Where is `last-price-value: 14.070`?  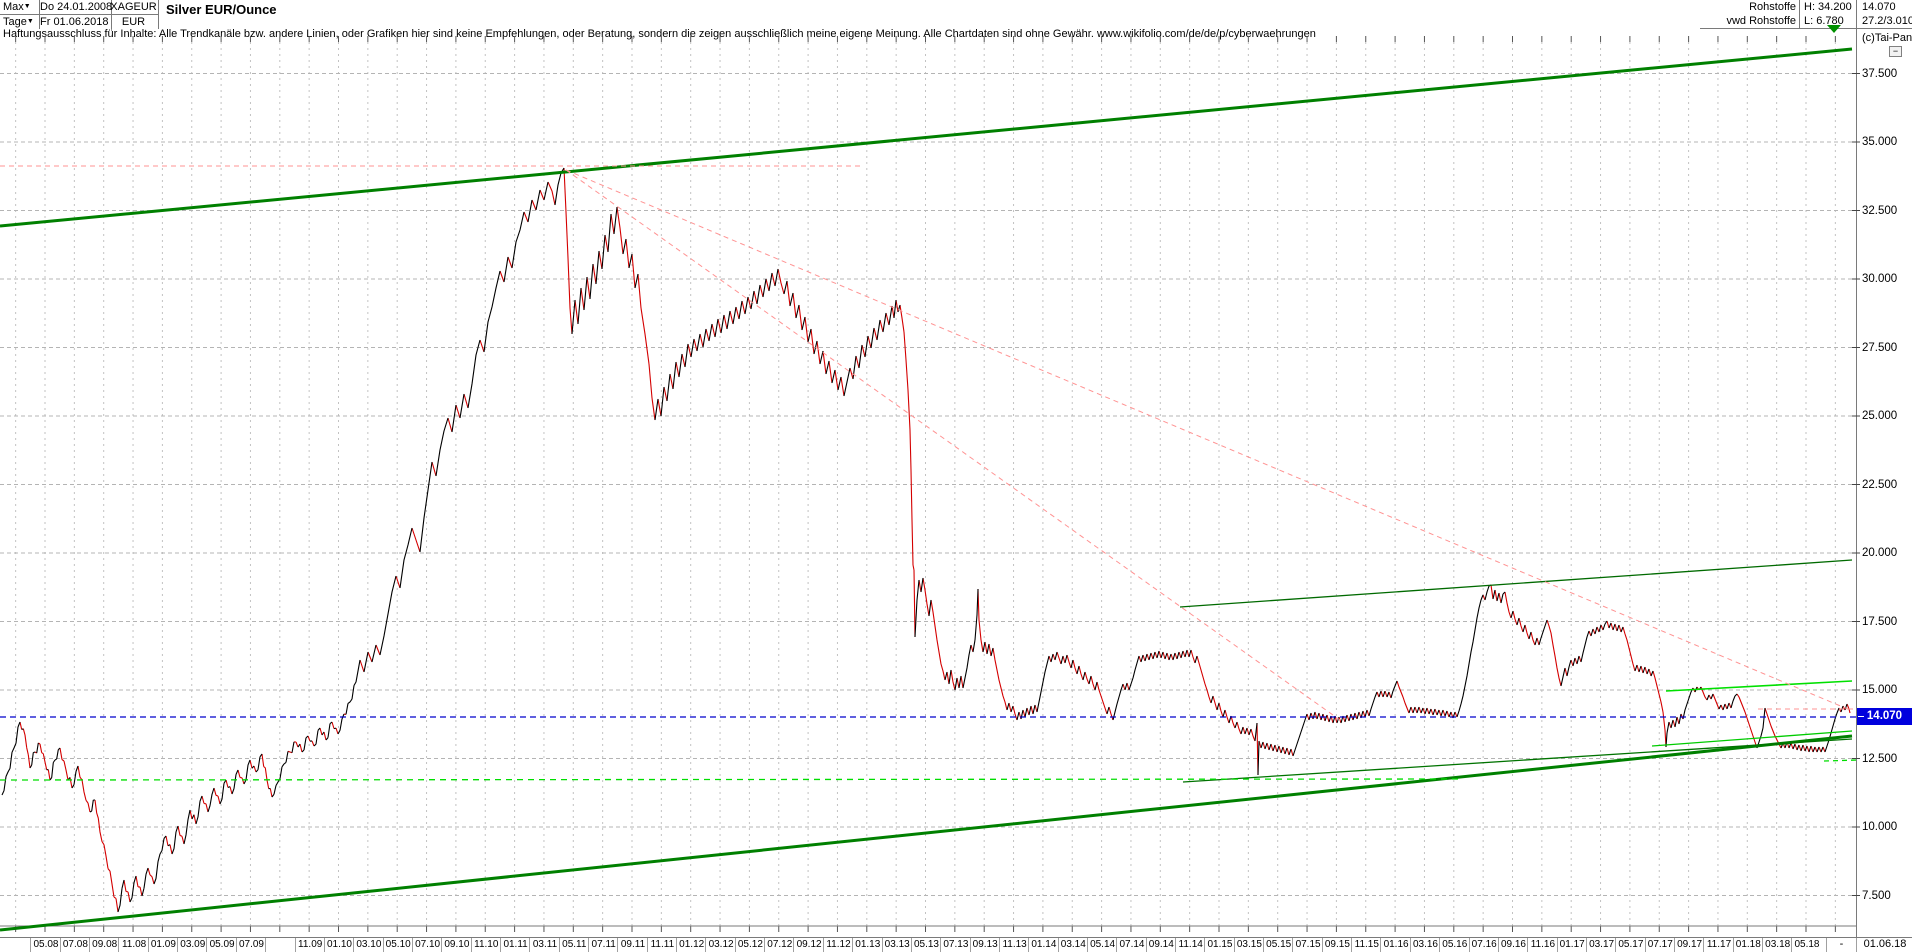 last-price-value: 14.070 is located at coordinates (1879, 7).